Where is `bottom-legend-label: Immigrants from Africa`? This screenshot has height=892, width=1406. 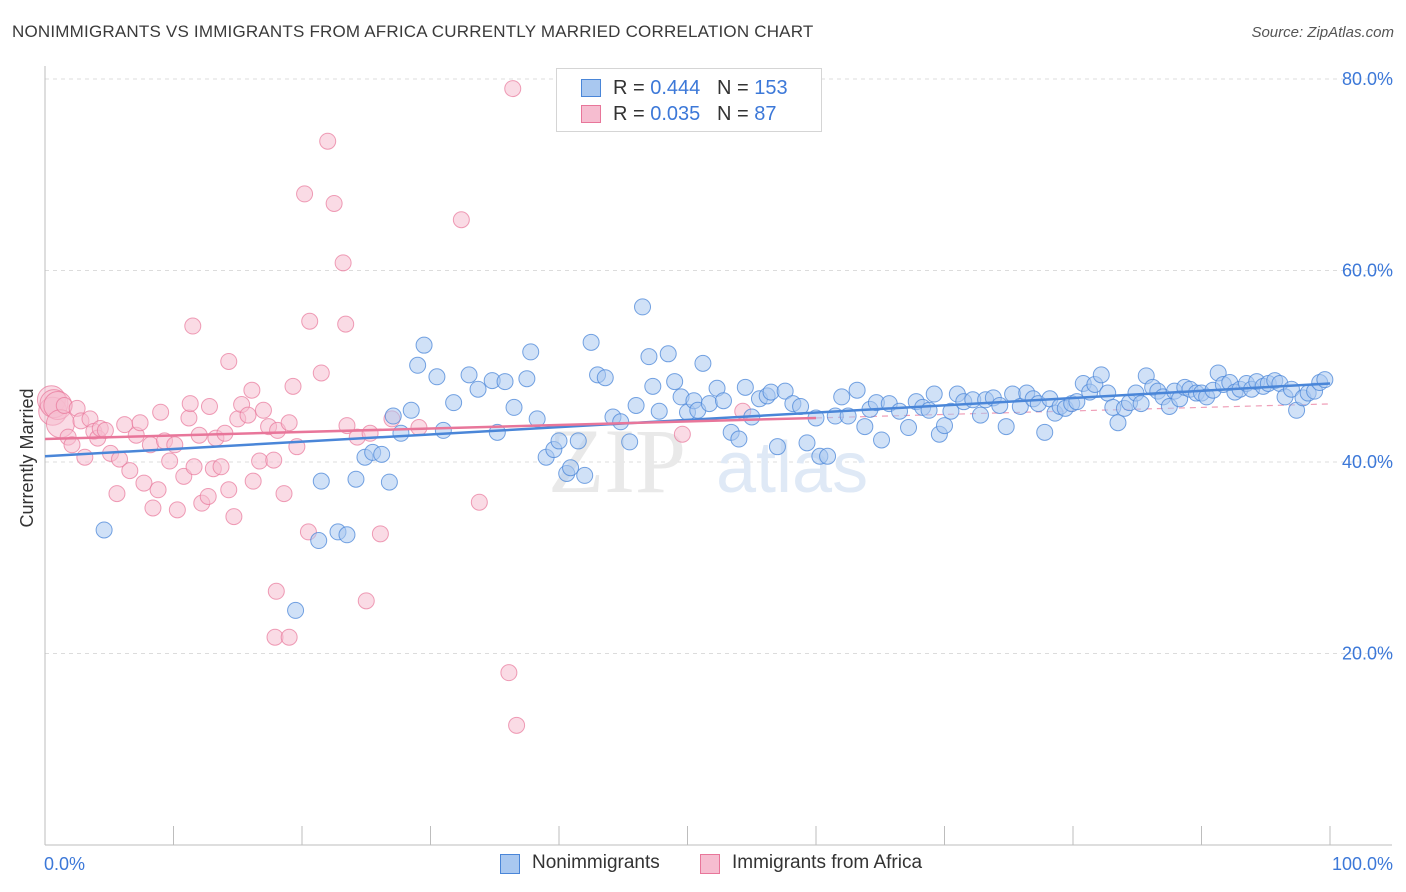 bottom-legend-label: Immigrants from Africa is located at coordinates (827, 862).